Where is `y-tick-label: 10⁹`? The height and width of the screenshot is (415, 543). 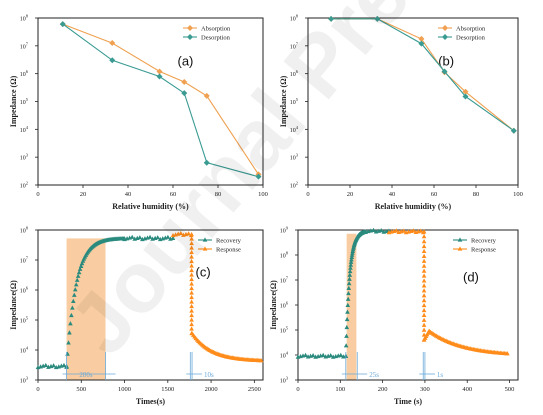 y-tick-label: 10⁹ is located at coordinates (284, 230).